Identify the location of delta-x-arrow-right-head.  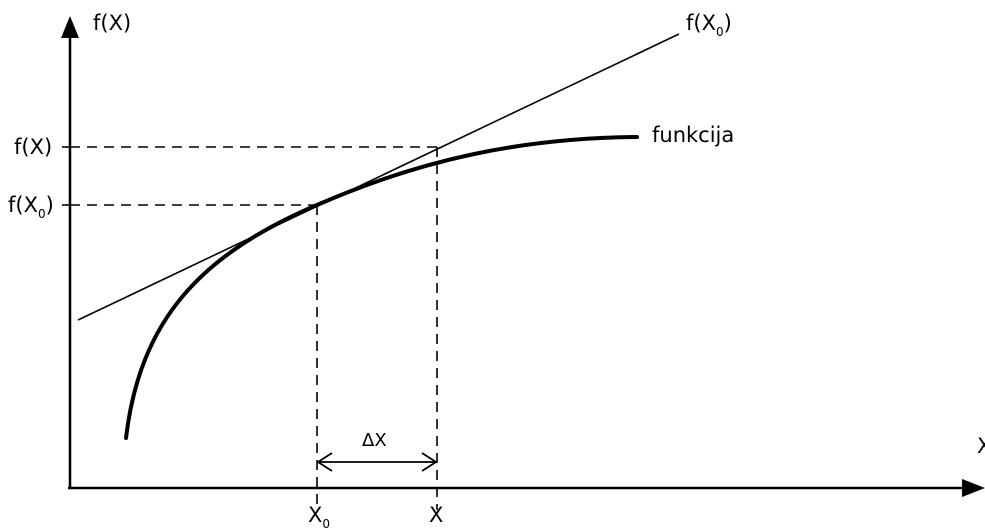
(429, 462).